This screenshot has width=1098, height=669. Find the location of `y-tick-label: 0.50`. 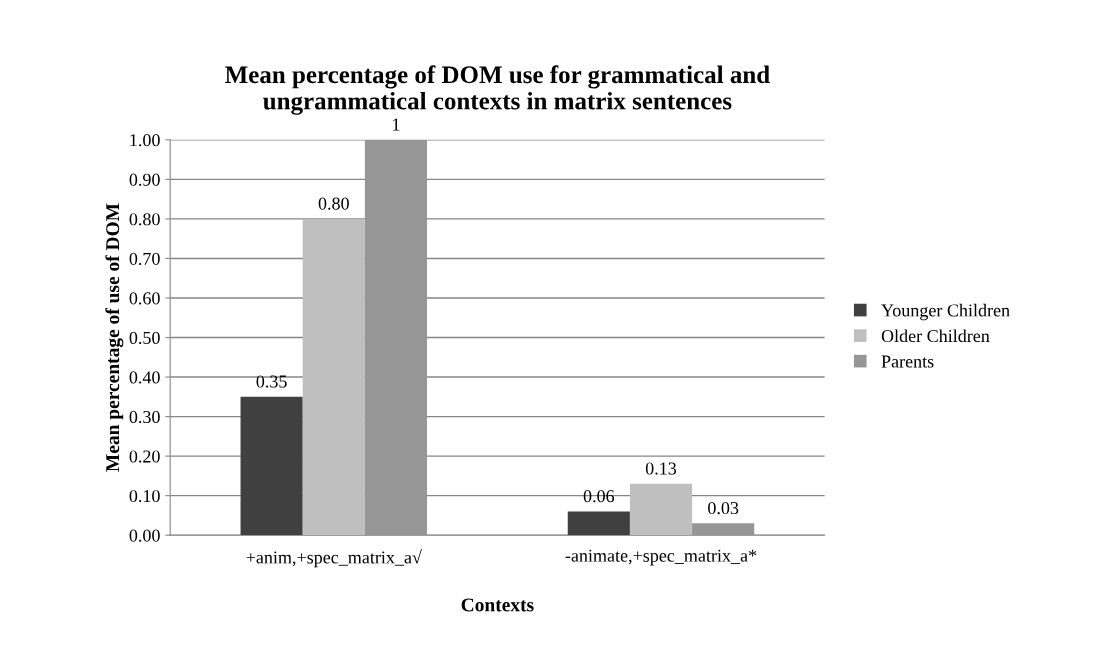

y-tick-label: 0.50 is located at coordinates (144, 338).